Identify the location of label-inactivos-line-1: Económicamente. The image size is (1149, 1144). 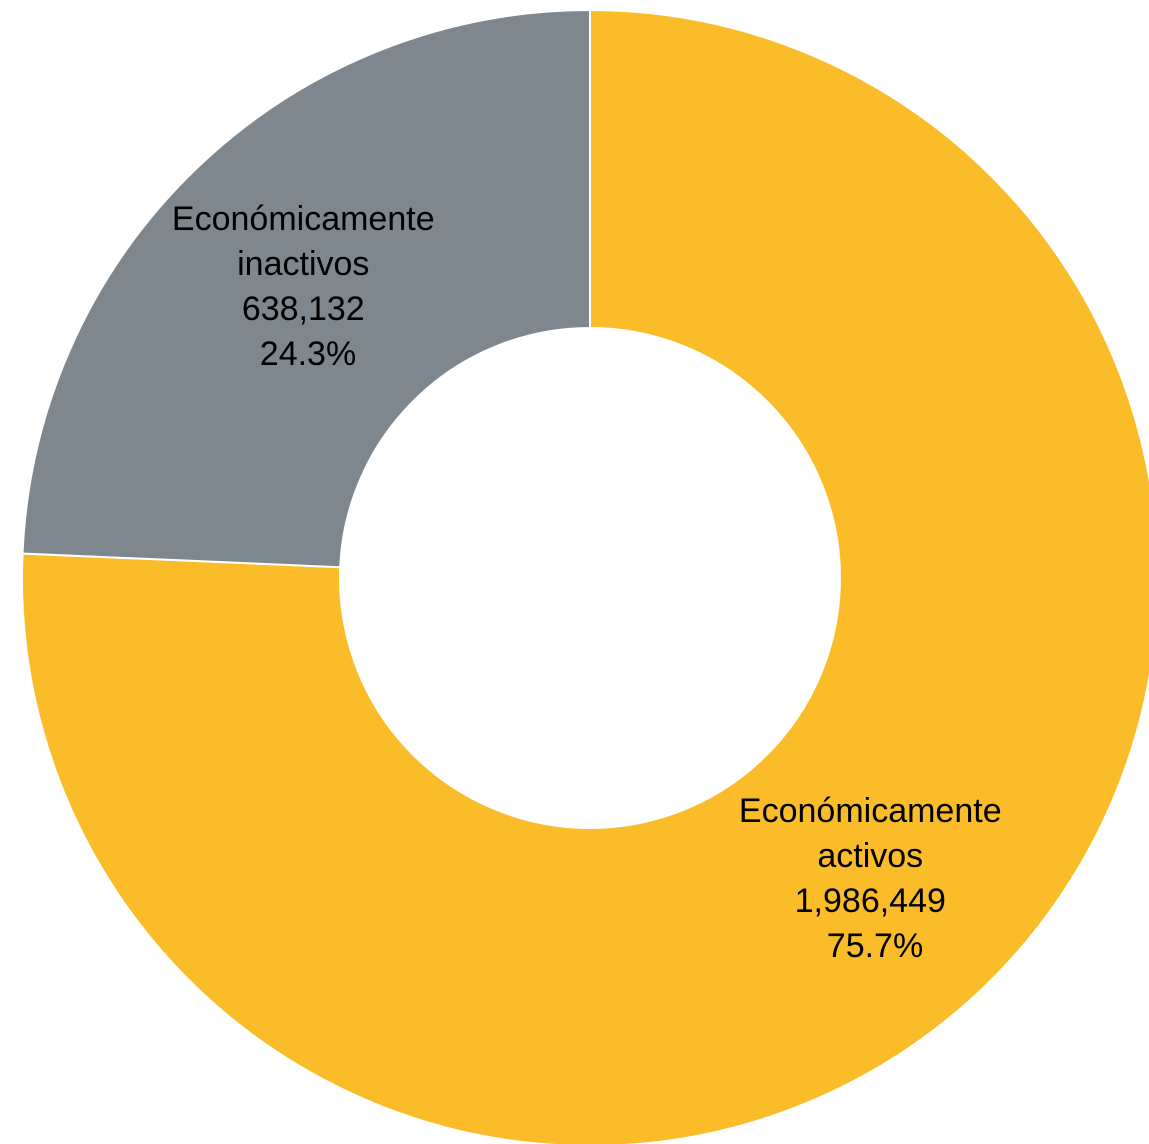
(303, 219).